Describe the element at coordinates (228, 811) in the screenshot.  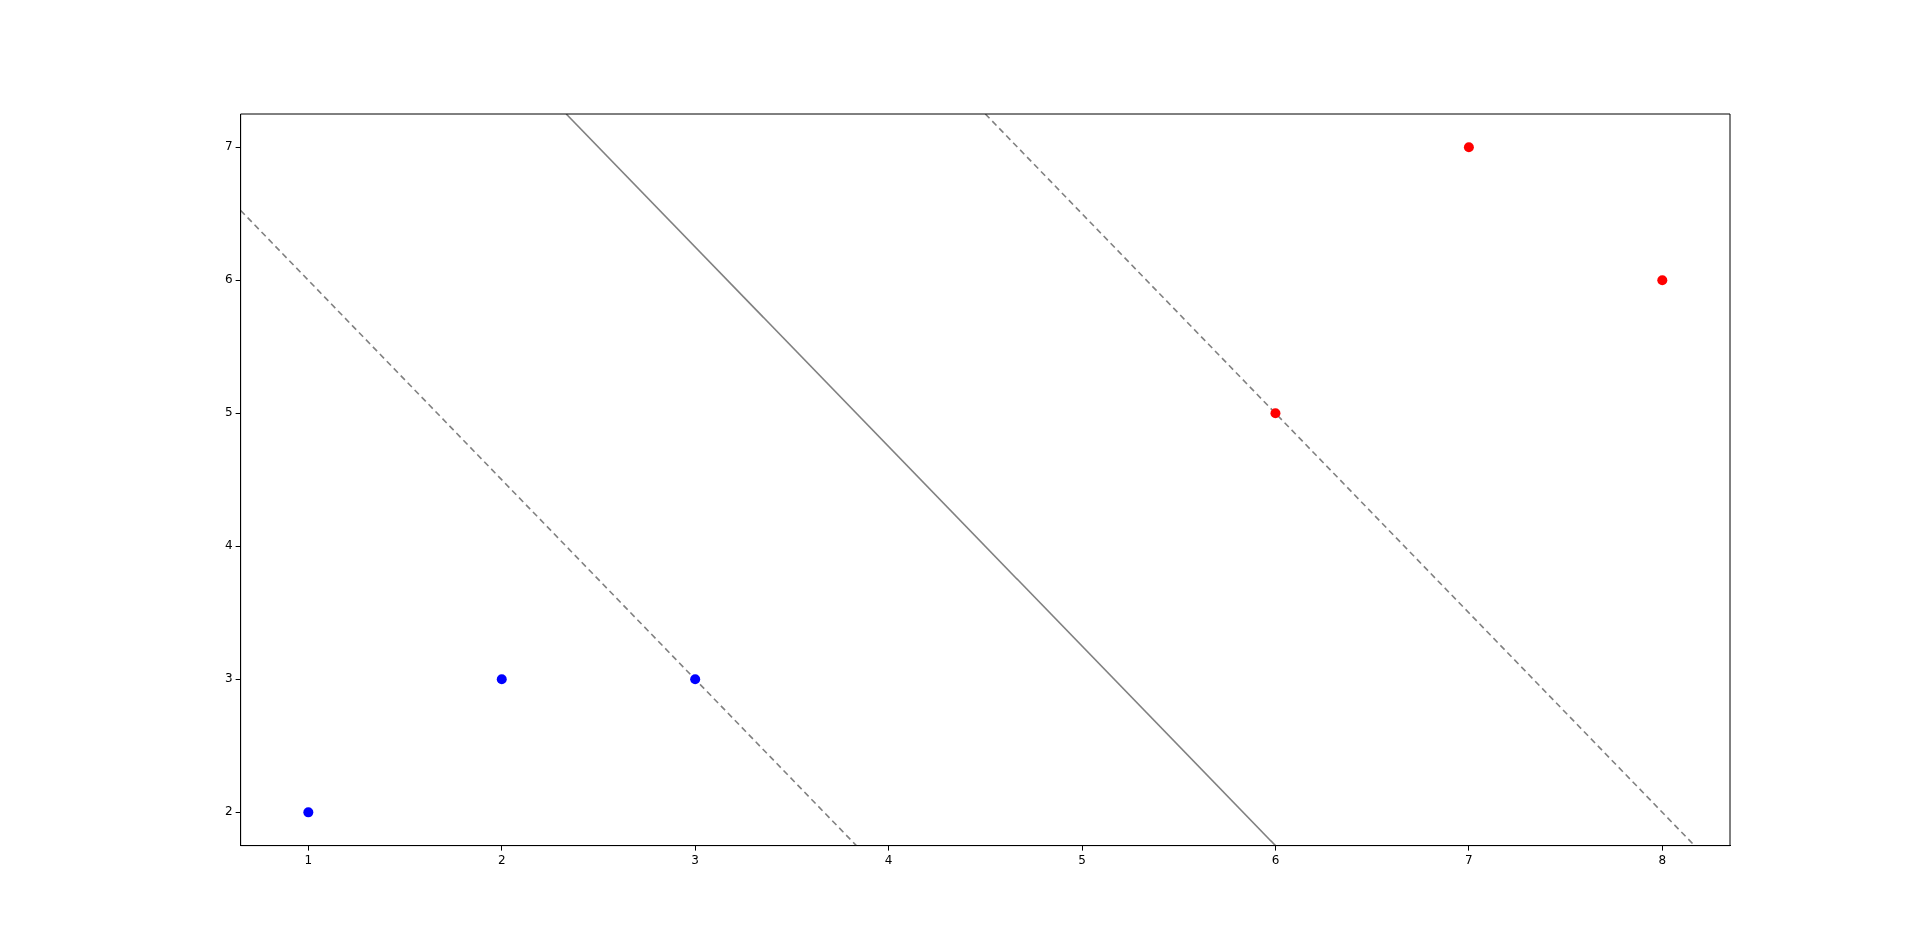
I see `y-tick-label: 2` at that location.